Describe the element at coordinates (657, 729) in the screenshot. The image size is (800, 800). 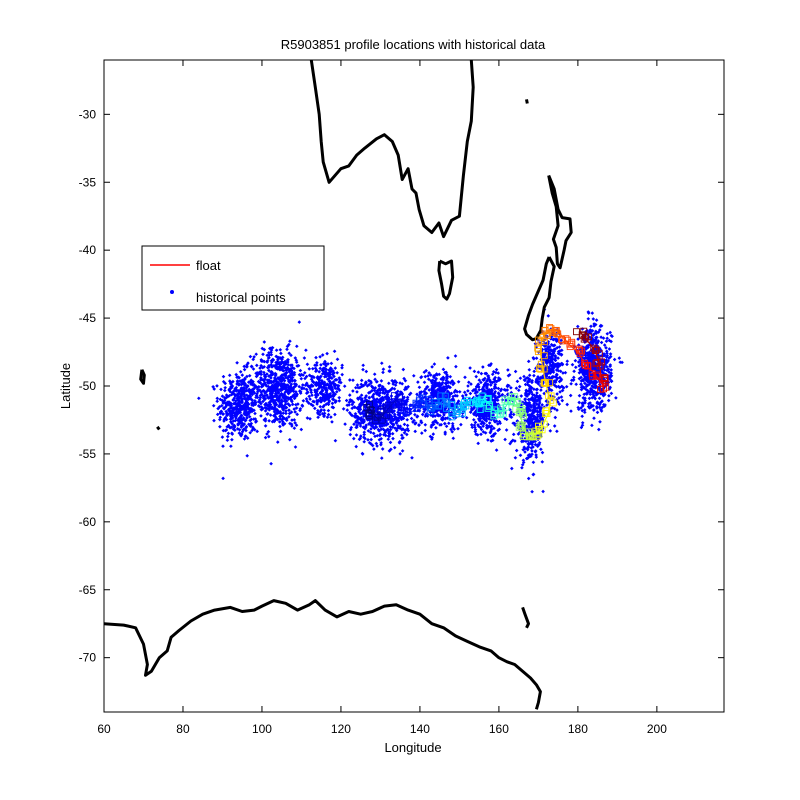
I see `x-tick-label: 200` at that location.